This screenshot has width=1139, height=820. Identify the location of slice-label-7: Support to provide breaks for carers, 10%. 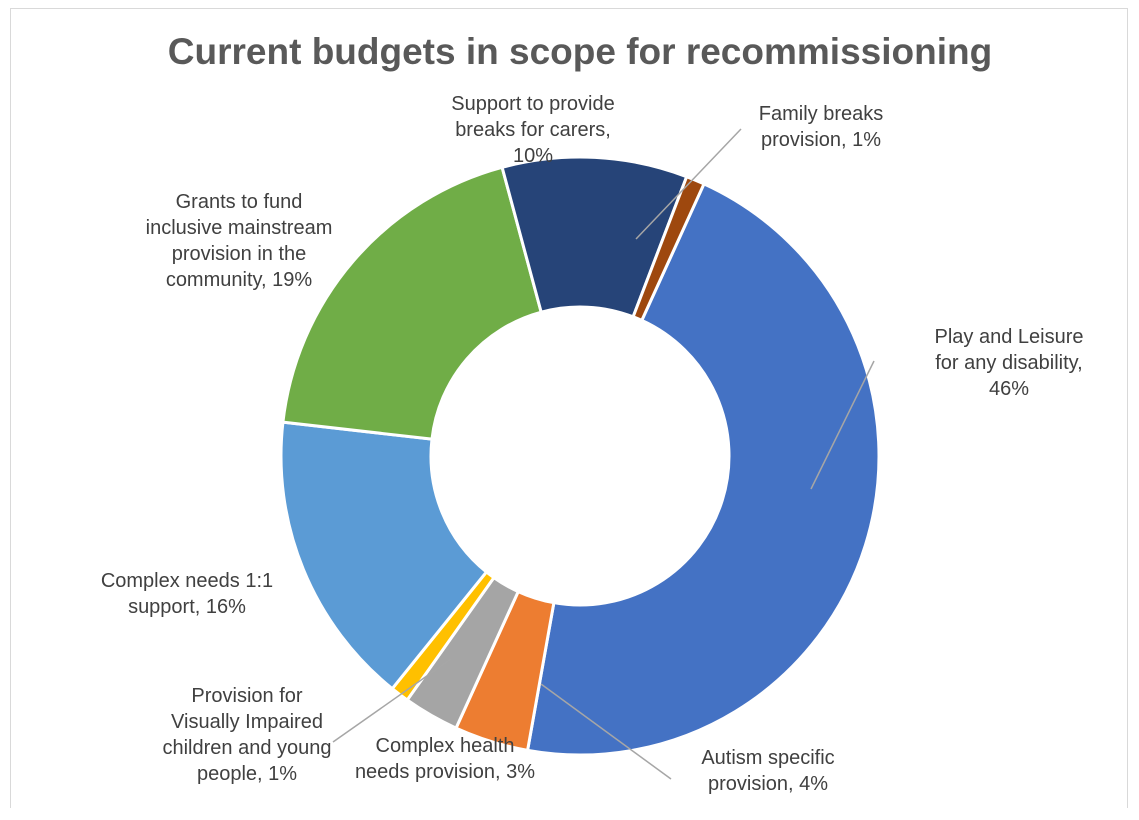
(532, 130).